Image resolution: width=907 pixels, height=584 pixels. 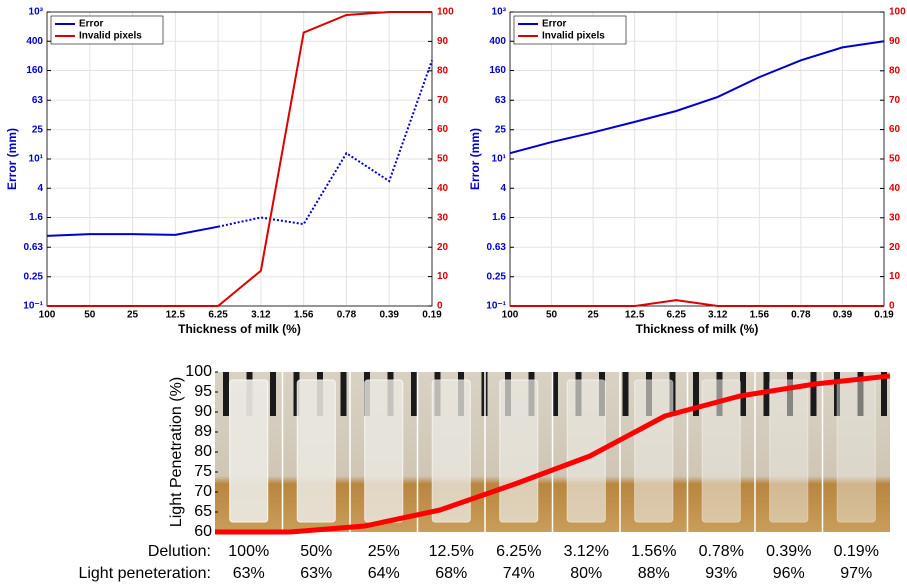 I want to click on cell: 74%, so click(x=519, y=573).